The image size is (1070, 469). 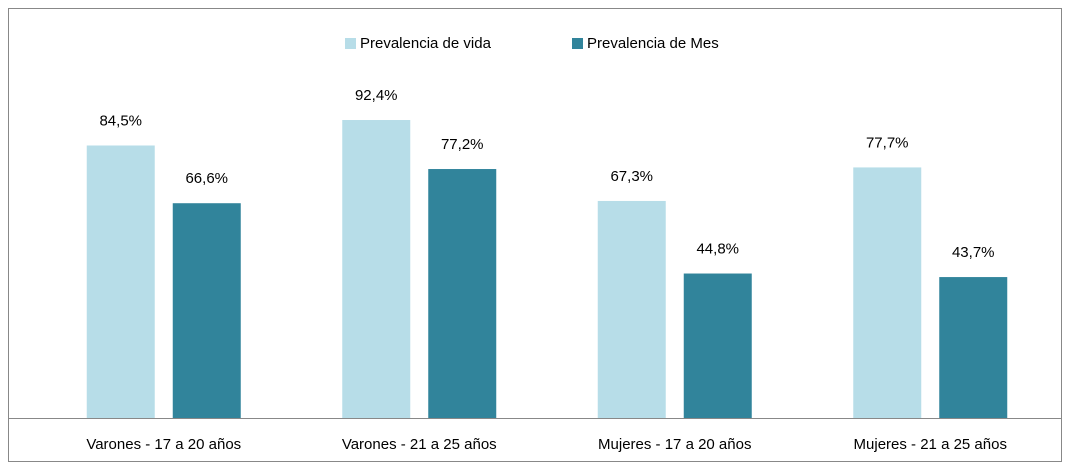 What do you see at coordinates (717, 248) in the screenshot?
I see `data-label: 44,8%` at bounding box center [717, 248].